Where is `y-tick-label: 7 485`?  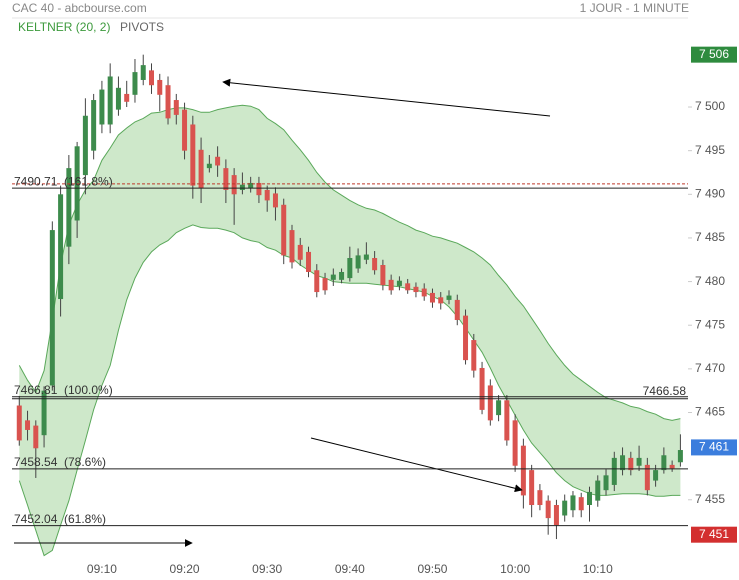
y-tick-label: 7 485 is located at coordinates (710, 237).